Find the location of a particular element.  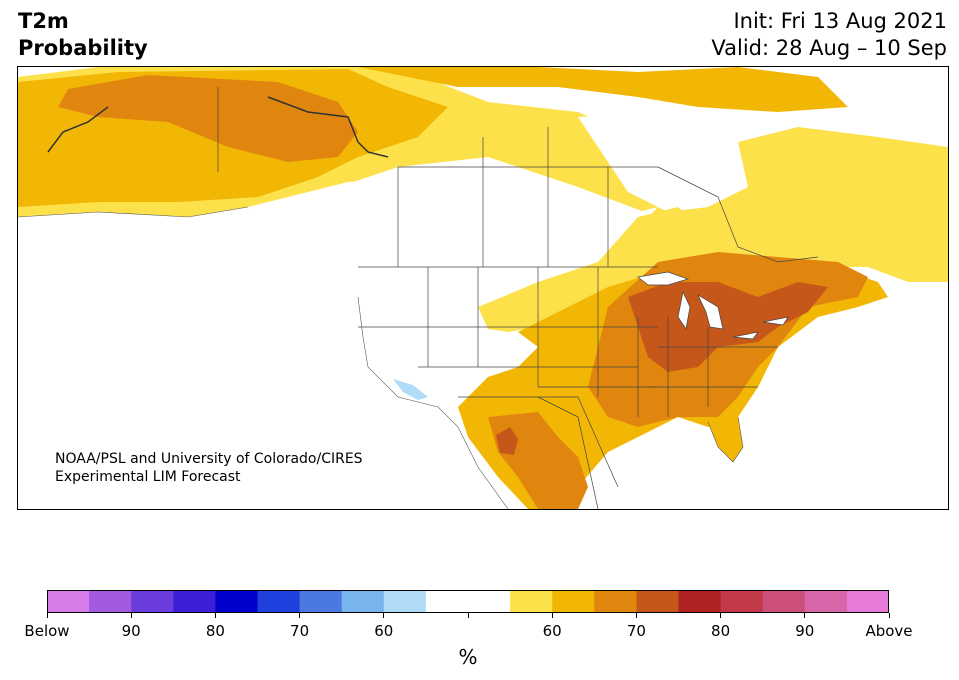

region-white-central-us is located at coordinates (453, 292).